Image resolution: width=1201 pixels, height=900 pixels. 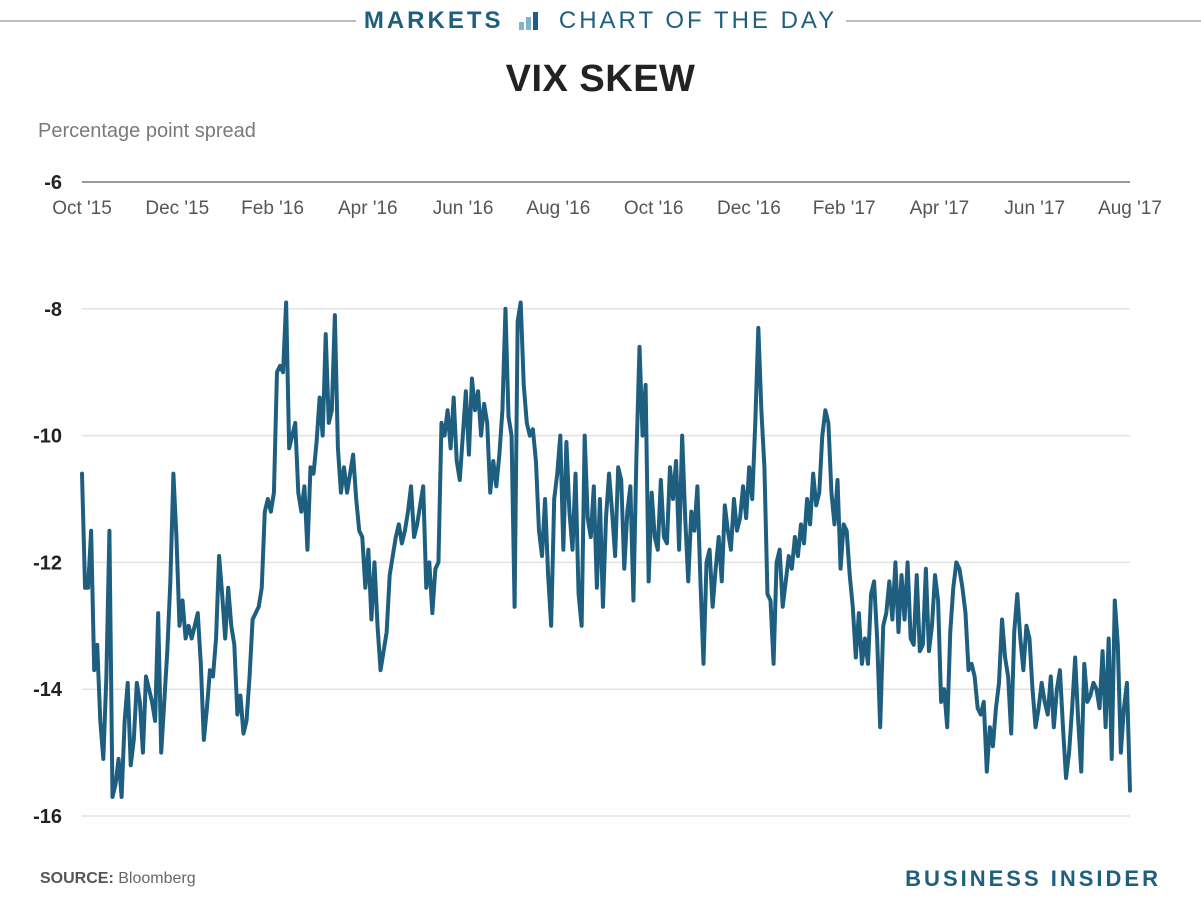 I want to click on chart-title: VIX SKEW, so click(x=600, y=79).